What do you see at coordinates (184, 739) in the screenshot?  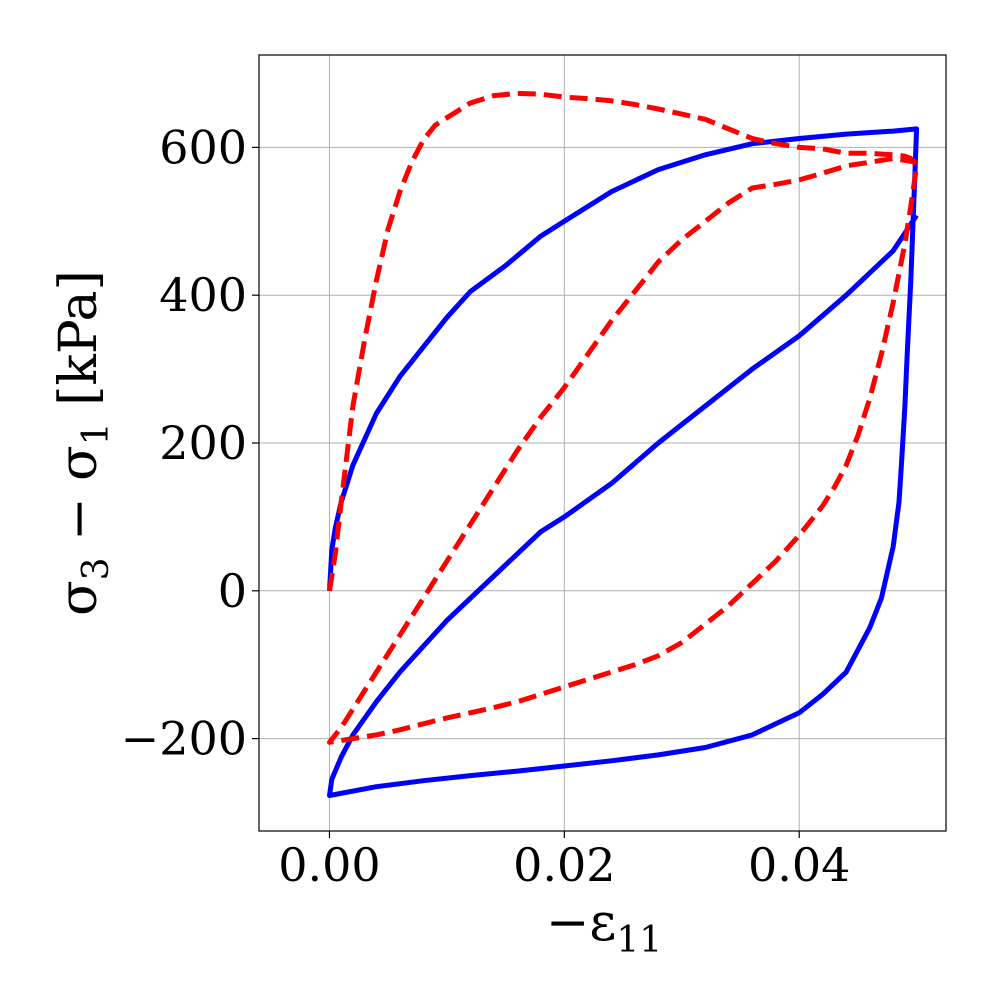 I see `y-tick-label: −200` at bounding box center [184, 739].